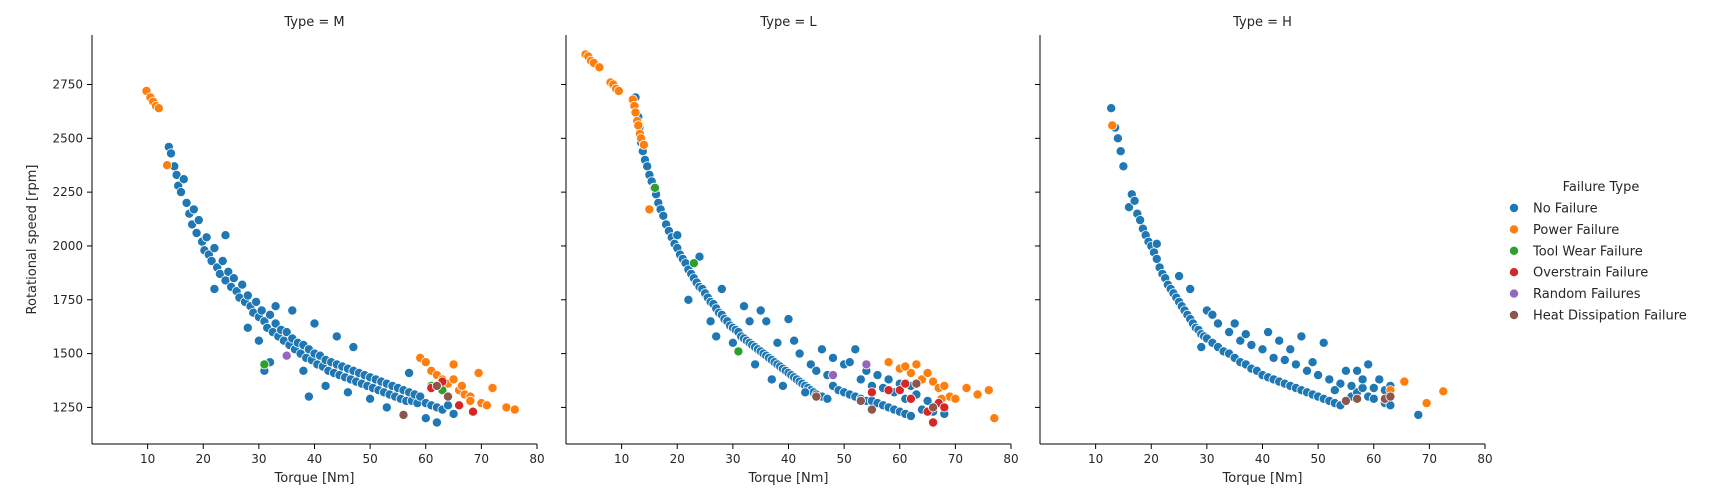  What do you see at coordinates (1587, 294) in the screenshot?
I see `legend-label: Random Failures` at bounding box center [1587, 294].